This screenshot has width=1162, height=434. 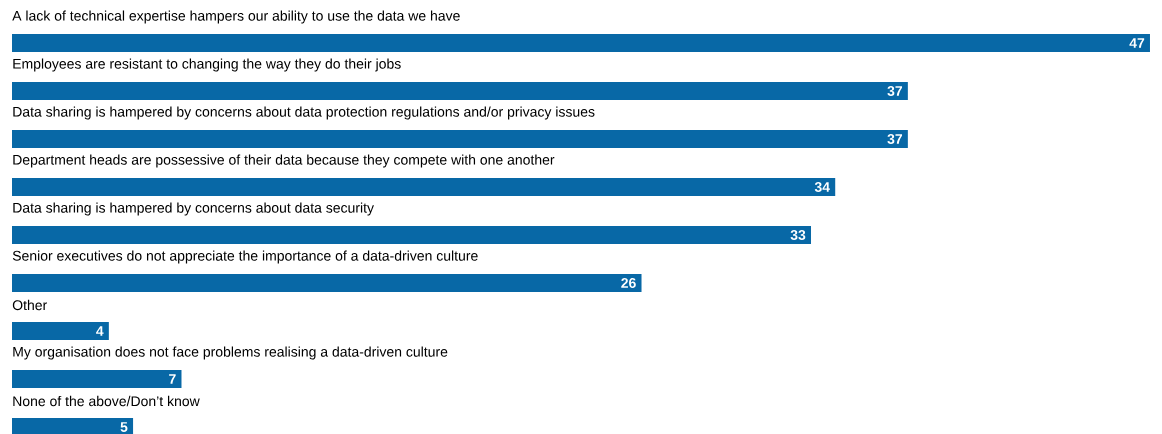 What do you see at coordinates (798, 235) in the screenshot?
I see `data-label: 33` at bounding box center [798, 235].